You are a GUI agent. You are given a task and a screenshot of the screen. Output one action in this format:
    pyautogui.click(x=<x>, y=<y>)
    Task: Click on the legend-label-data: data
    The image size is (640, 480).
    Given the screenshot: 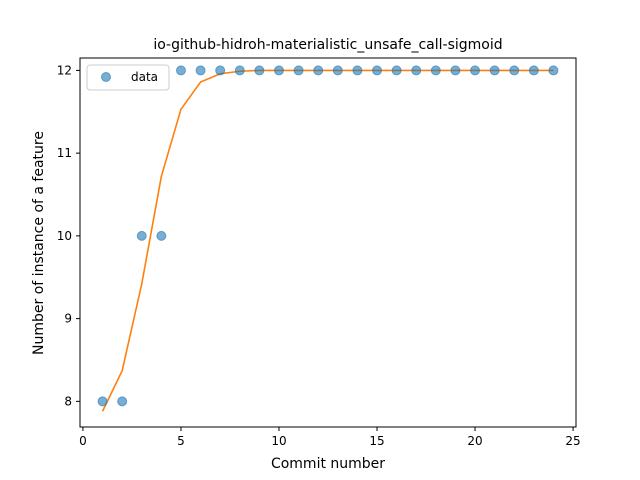 What is the action you would take?
    pyautogui.click(x=144, y=77)
    